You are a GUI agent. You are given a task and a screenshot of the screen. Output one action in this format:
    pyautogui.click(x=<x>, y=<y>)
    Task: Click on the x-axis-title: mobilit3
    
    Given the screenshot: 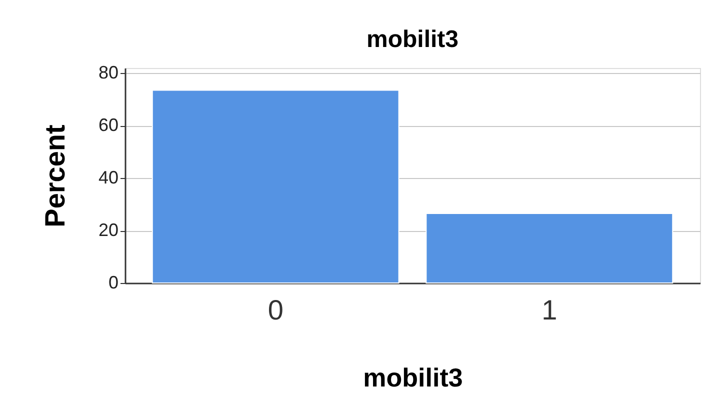 What is the action you would take?
    pyautogui.click(x=413, y=377)
    